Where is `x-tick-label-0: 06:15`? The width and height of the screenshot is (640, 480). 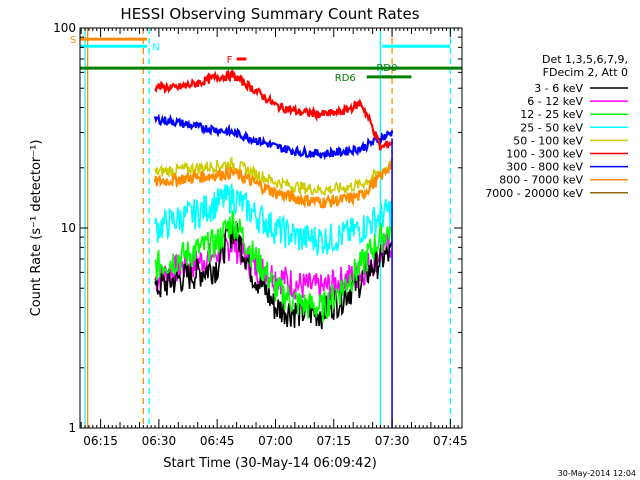 x-tick-label-0: 06:15 is located at coordinates (100, 441).